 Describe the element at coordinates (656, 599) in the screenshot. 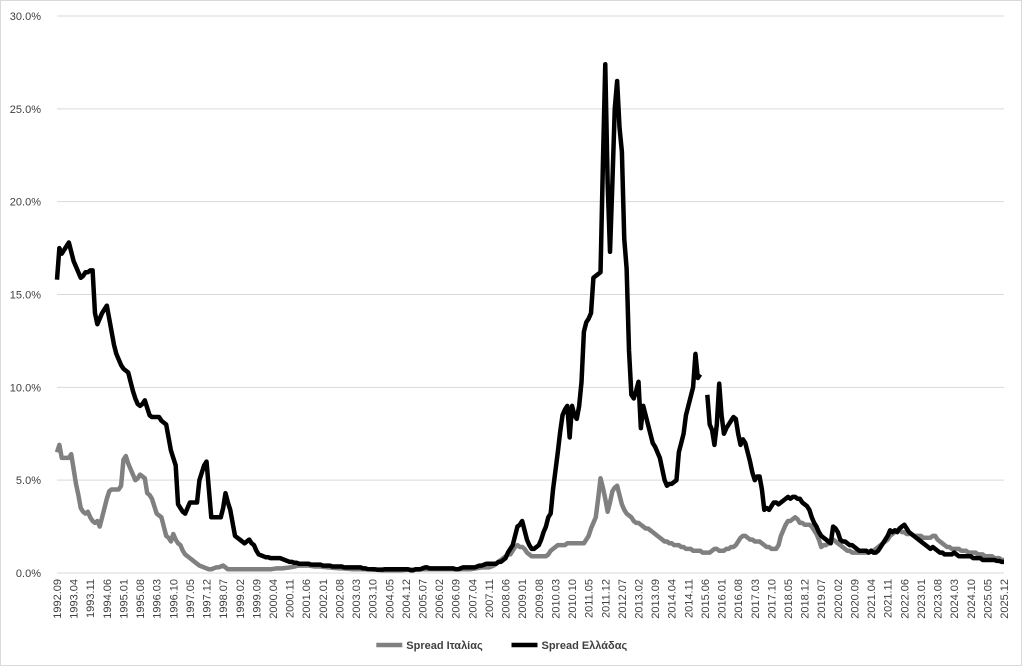

I see `x-tick-label: 2013.09` at that location.